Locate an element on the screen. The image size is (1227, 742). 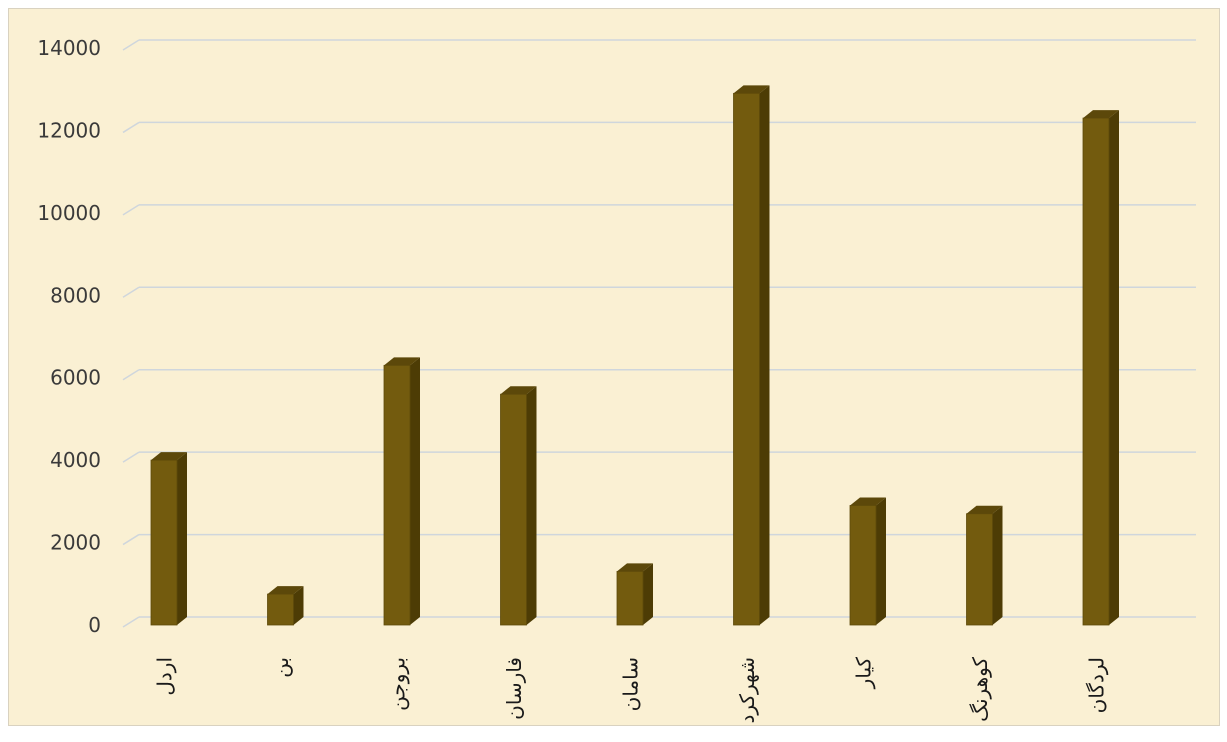
y-tick-label: 2000 is located at coordinates (75, 543).